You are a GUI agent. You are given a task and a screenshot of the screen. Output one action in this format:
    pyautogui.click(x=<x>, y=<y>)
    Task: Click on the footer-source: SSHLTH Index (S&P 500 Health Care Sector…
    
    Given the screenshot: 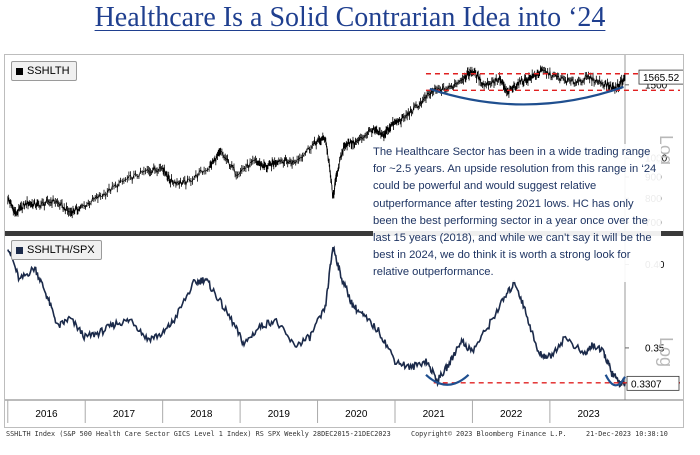 What is the action you would take?
    pyautogui.click(x=198, y=434)
    